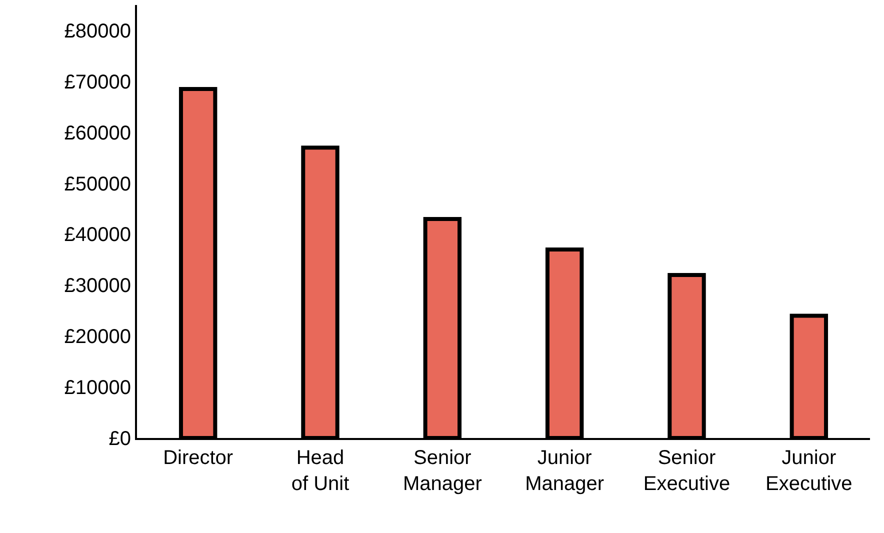 The image size is (884, 533). Describe the element at coordinates (320, 471) in the screenshot. I see `x-tick-label: Head of Unit` at that location.